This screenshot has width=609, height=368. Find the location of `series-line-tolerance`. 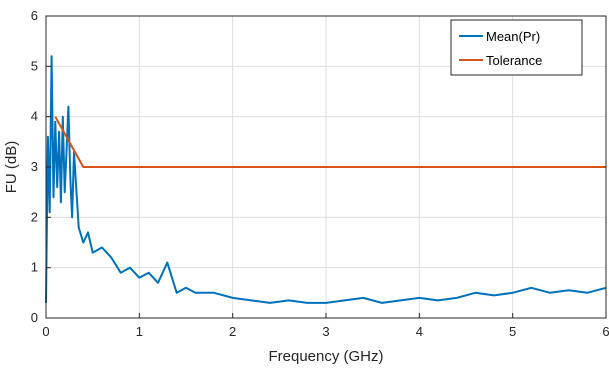

series-line-tolerance is located at coordinates (330, 142).